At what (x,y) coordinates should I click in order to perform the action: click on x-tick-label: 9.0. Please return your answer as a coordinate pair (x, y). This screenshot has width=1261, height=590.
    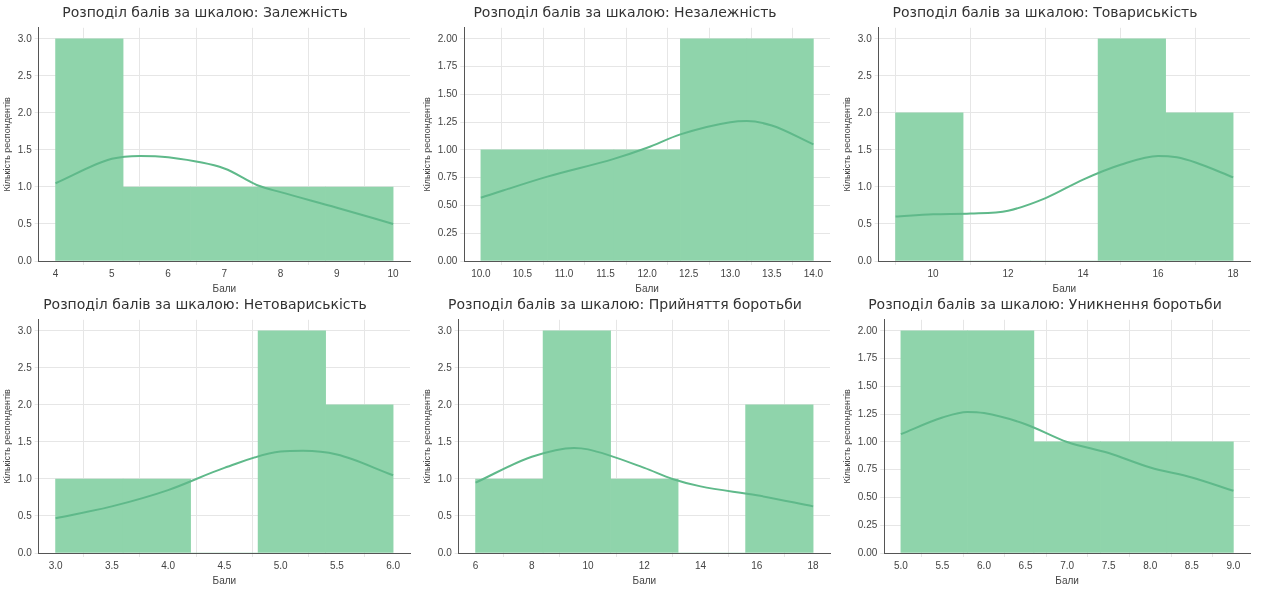
    Looking at the image, I should click on (1233, 565).